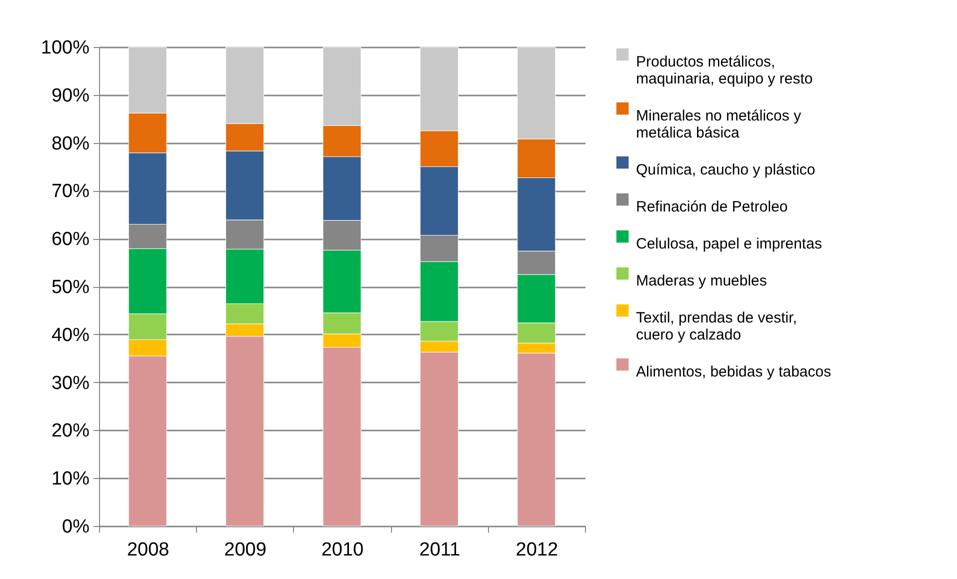 This screenshot has width=957, height=579. What do you see at coordinates (70, 287) in the screenshot?
I see `y-tick-label: 50%` at bounding box center [70, 287].